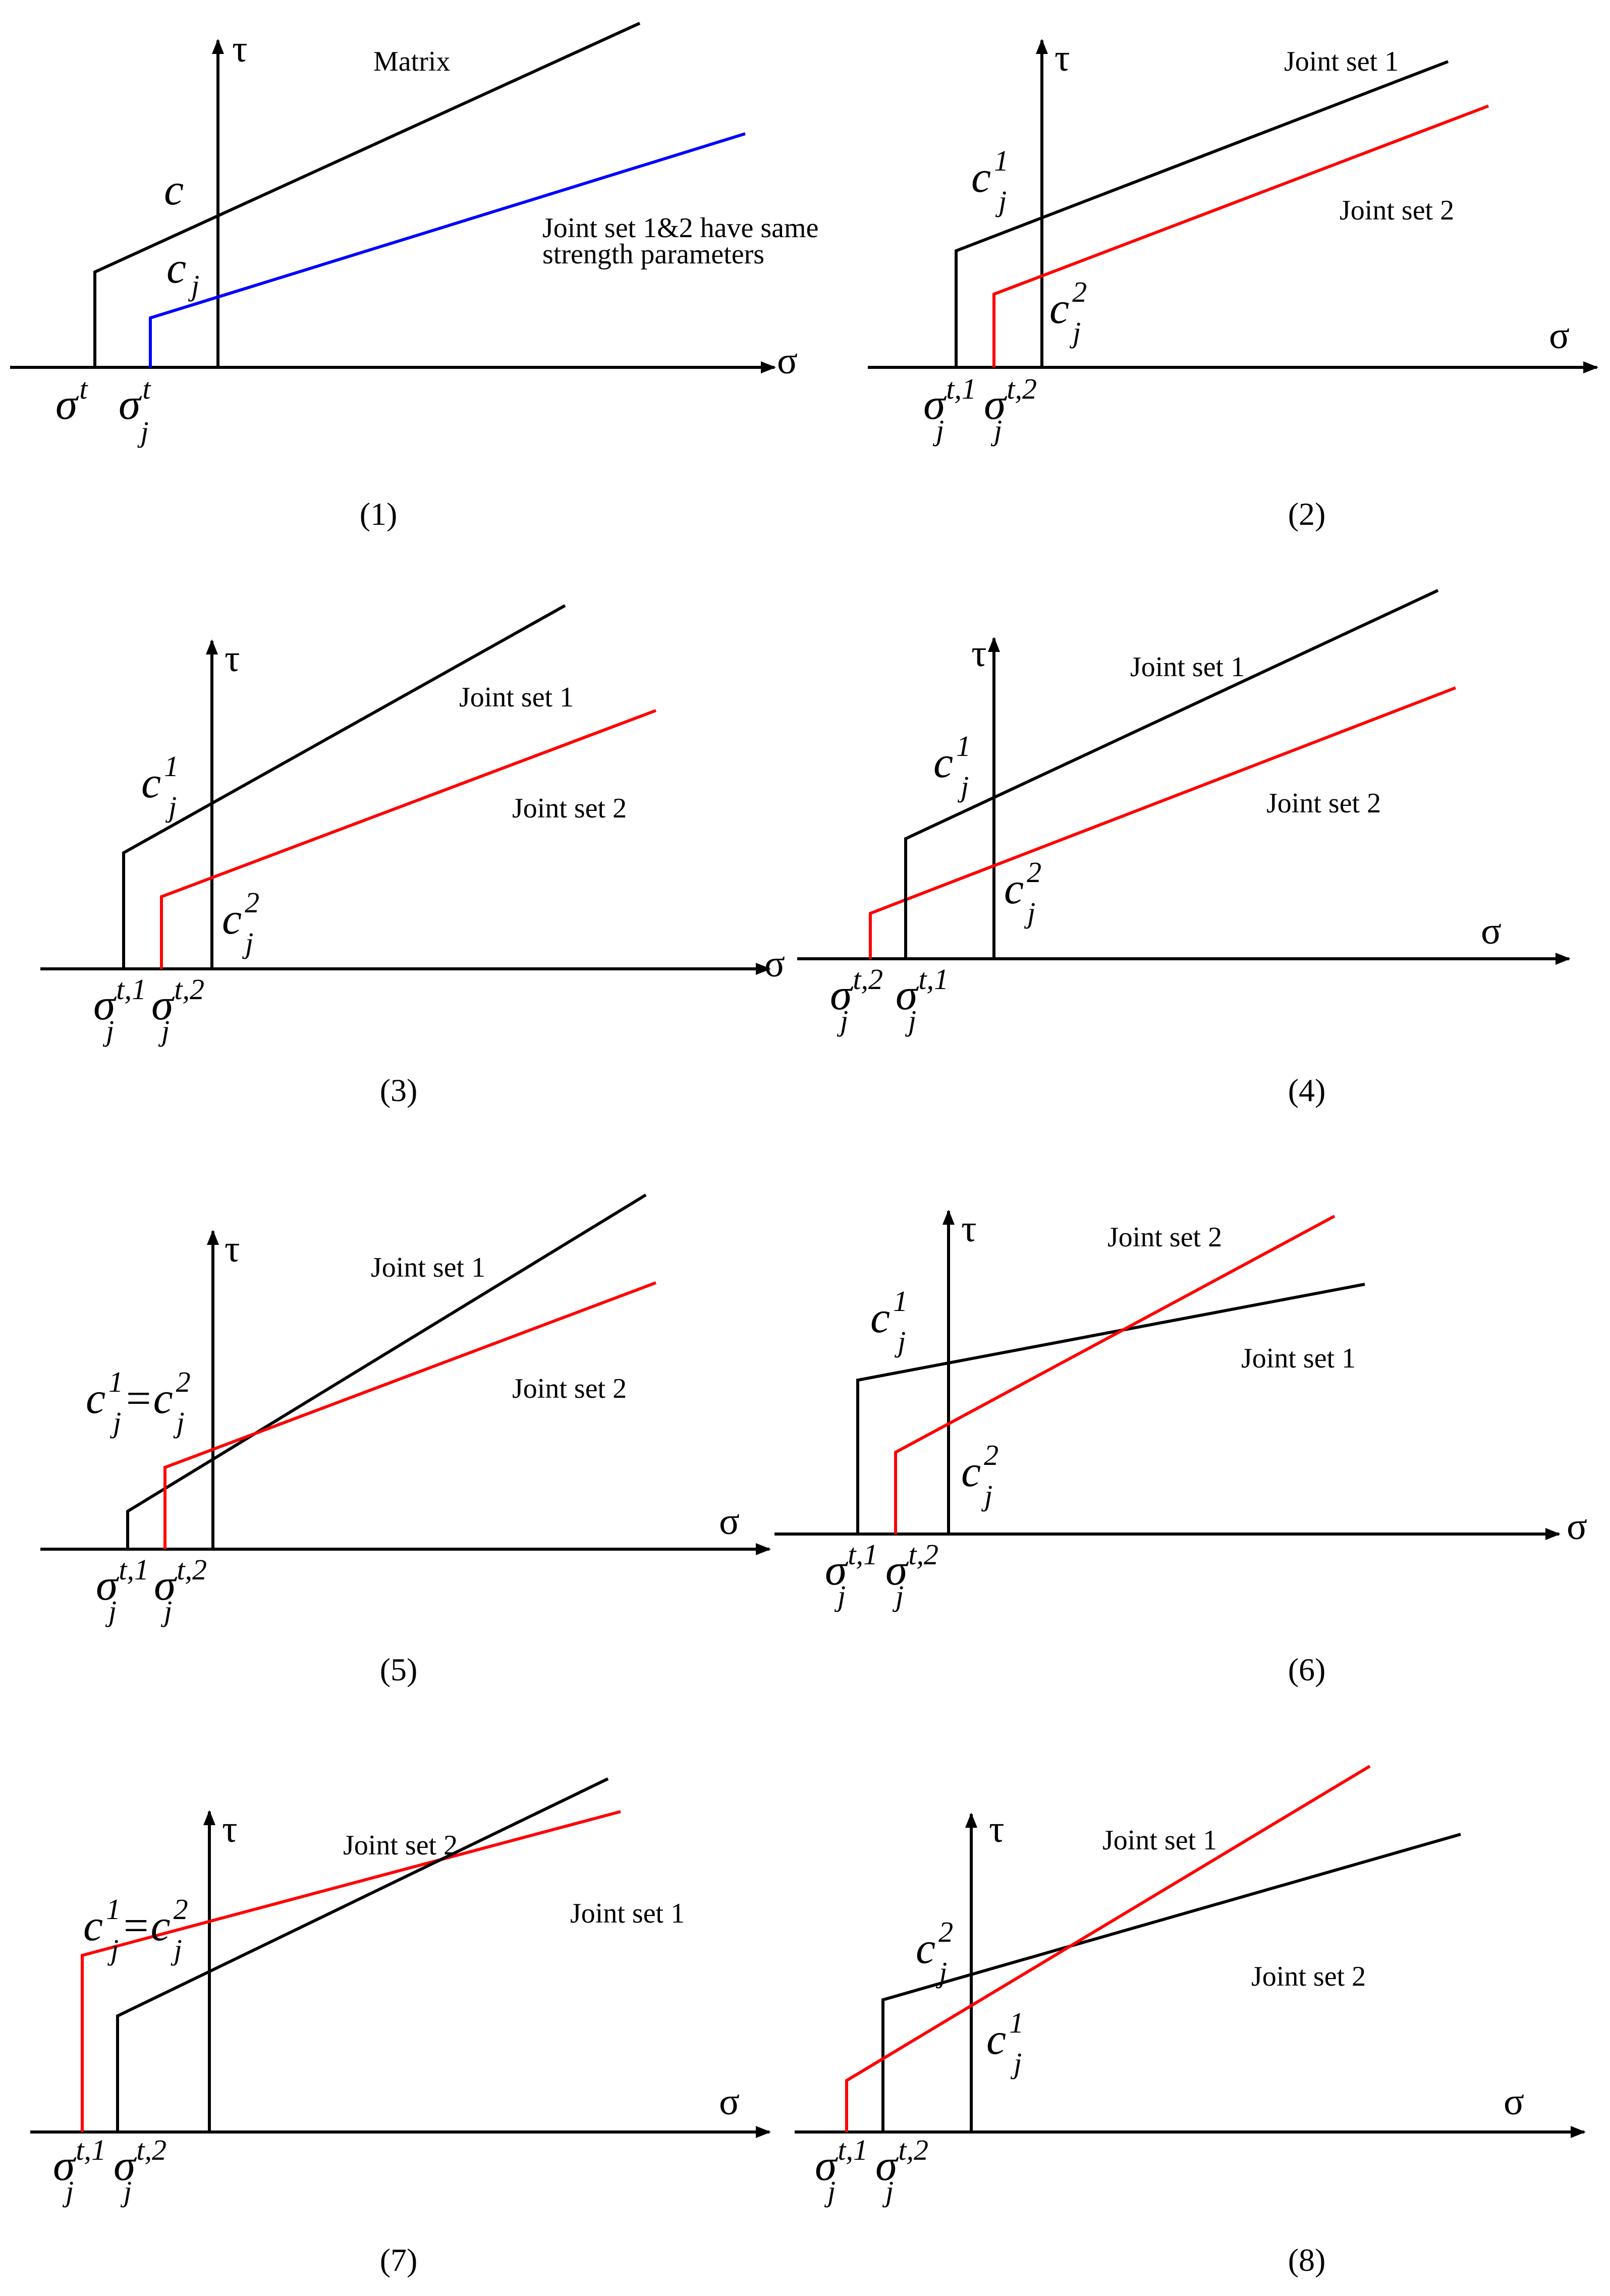 This screenshot has width=1610, height=2296. I want to click on note-line-1: Joint set 1&2 have same, so click(680, 228).